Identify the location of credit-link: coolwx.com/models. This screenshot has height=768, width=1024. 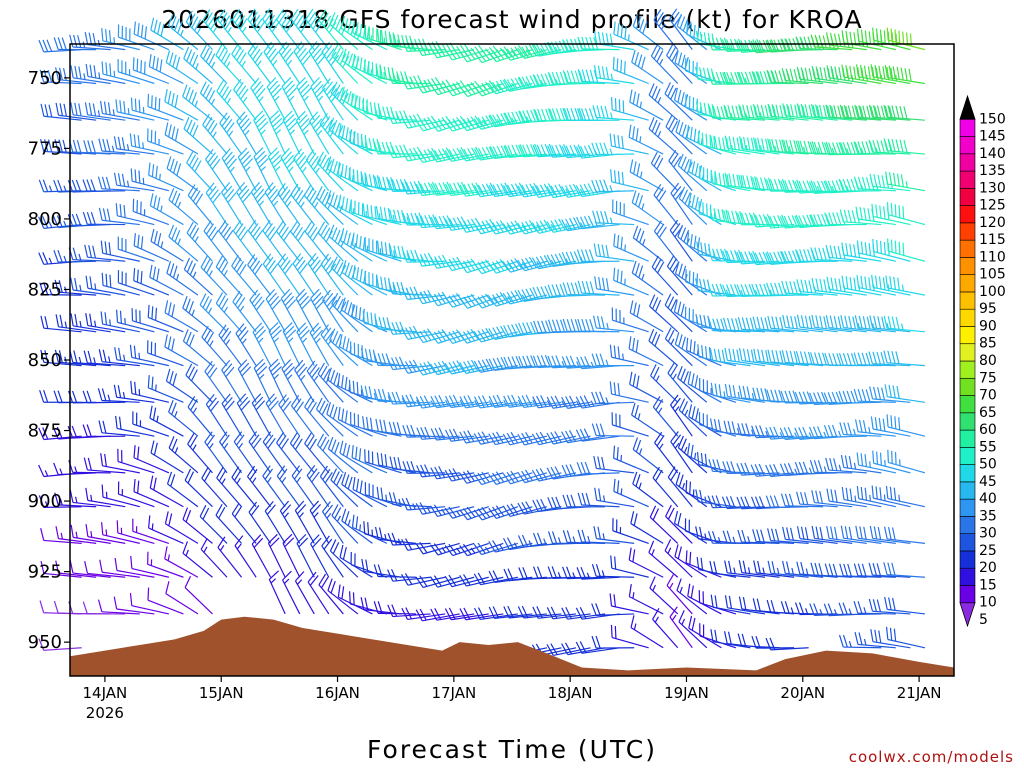
(931, 757).